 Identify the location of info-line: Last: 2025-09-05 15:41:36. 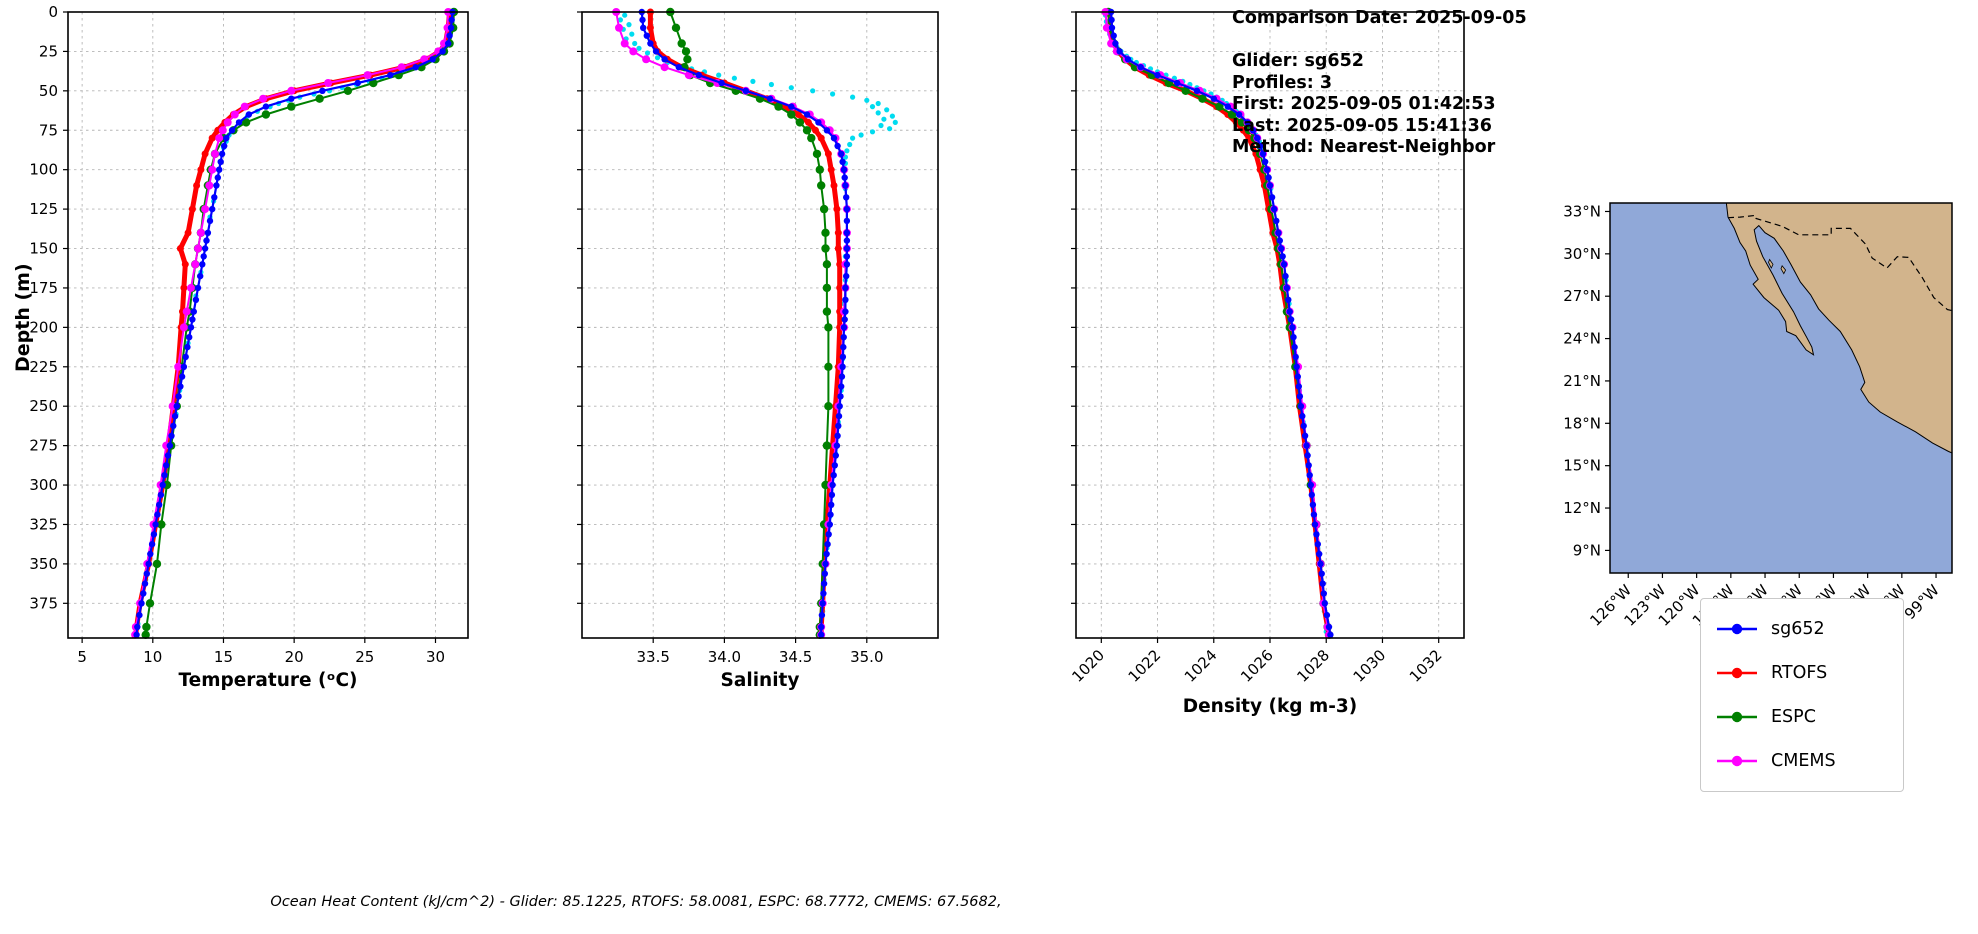
(1362, 125).